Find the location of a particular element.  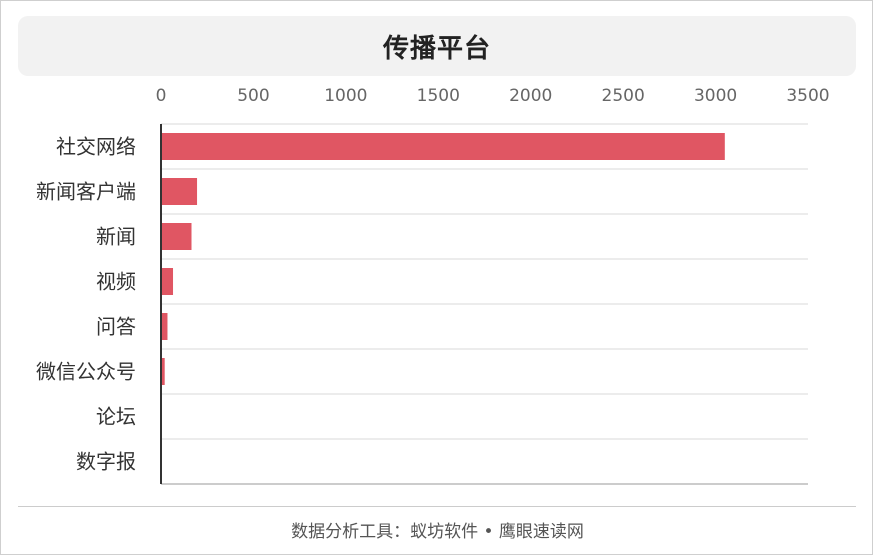

footer-divider is located at coordinates (437, 506).